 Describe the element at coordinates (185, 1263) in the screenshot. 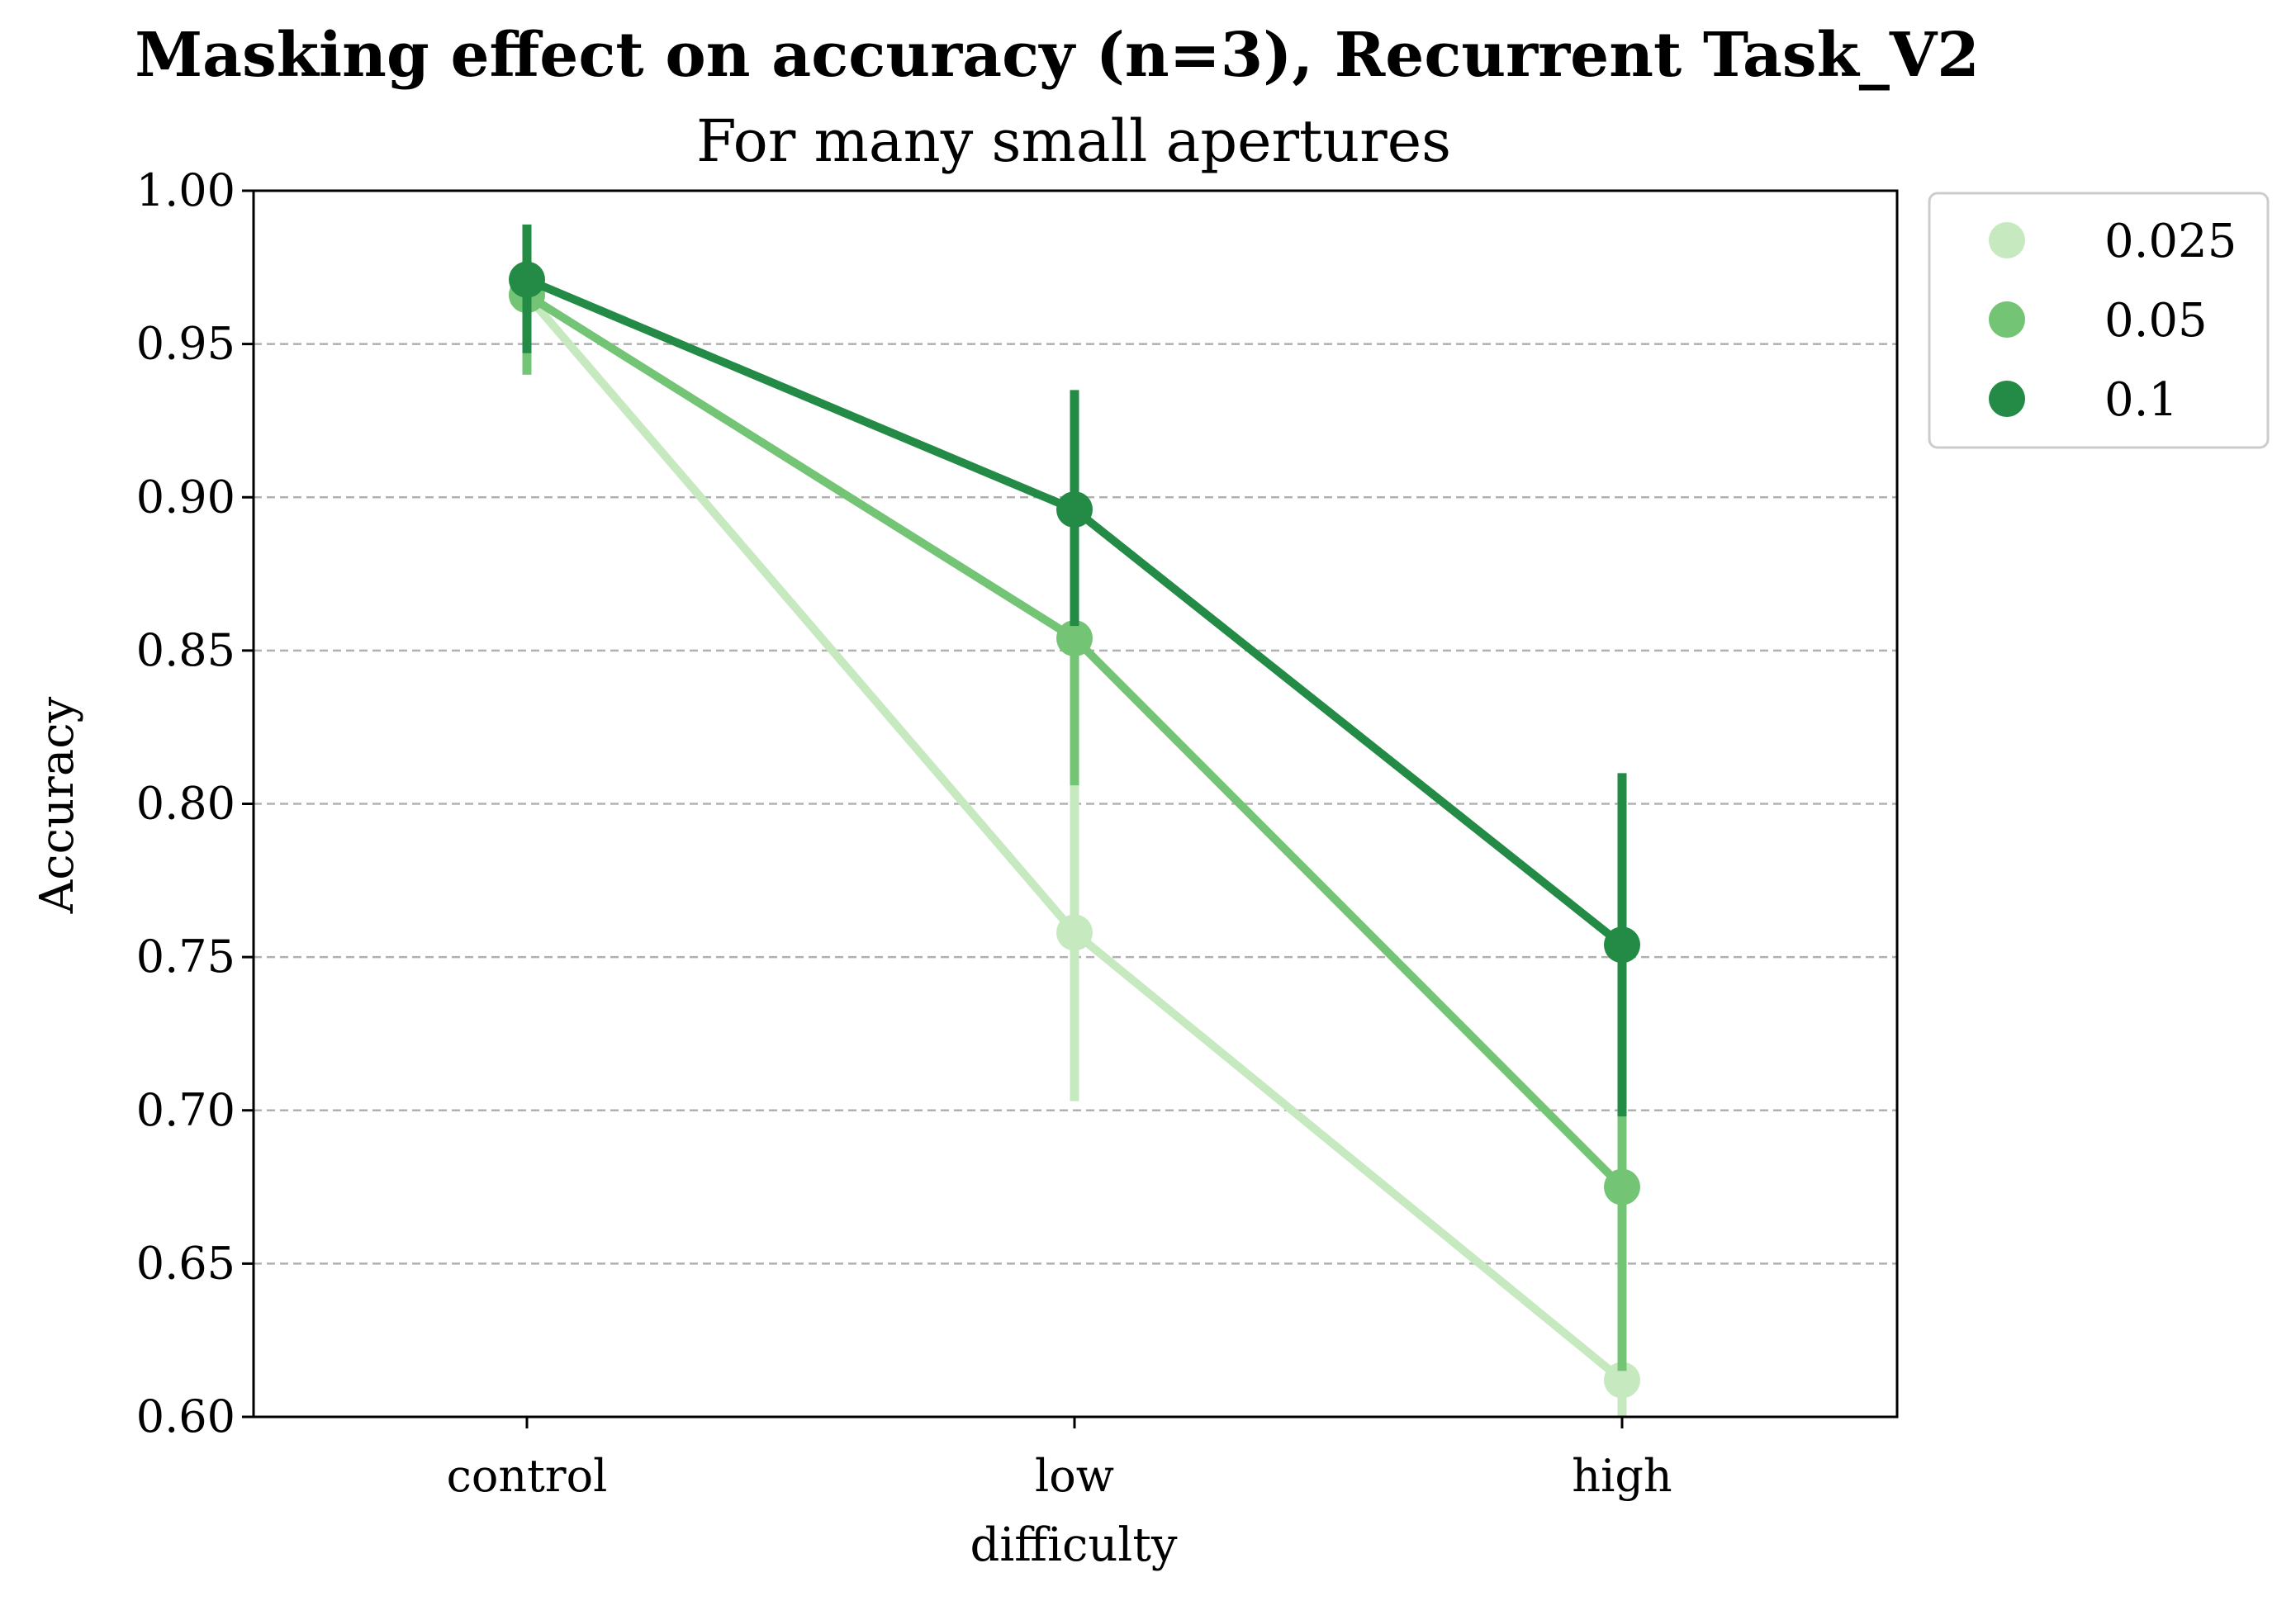

I see `y-tick-label: 0.65` at that location.